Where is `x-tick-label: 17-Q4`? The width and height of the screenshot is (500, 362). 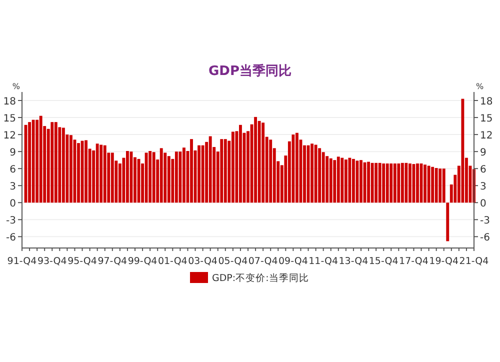
x-tick-label: 17-Q4 is located at coordinates (413, 261).